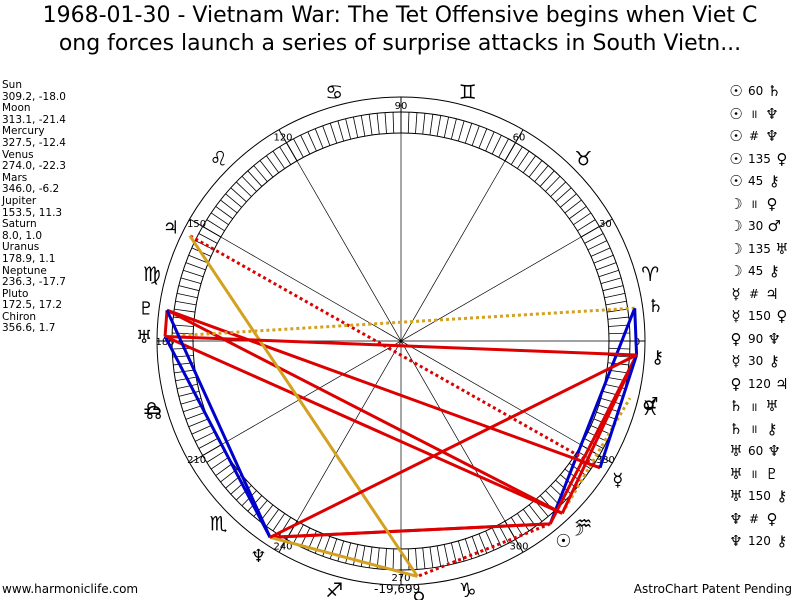  I want to click on position-name: Neptune, so click(24, 270).